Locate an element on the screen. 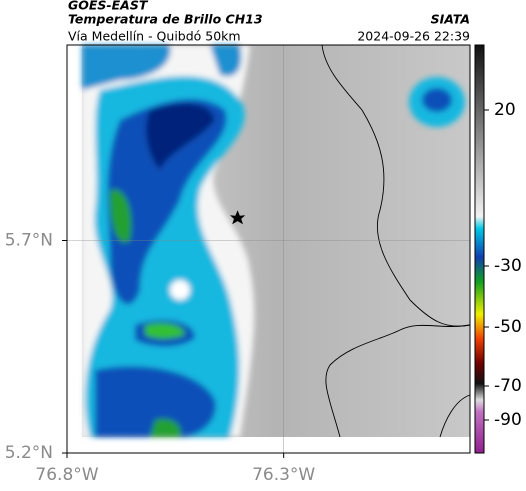 Image resolution: width=526 pixels, height=491 pixels. colorbar-label: -70 is located at coordinates (508, 386).